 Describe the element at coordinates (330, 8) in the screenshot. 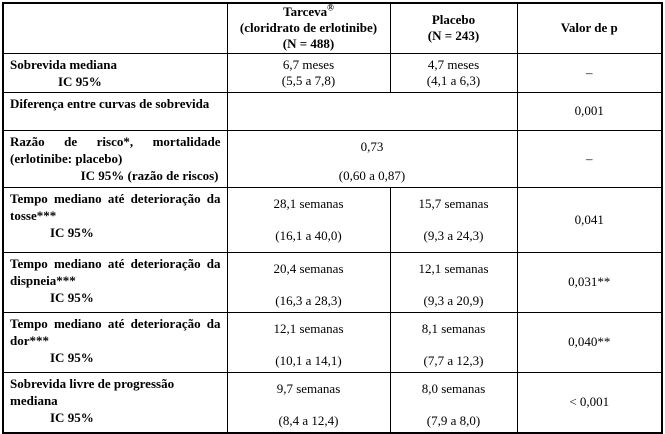

I see `registered-trademark: ®` at that location.